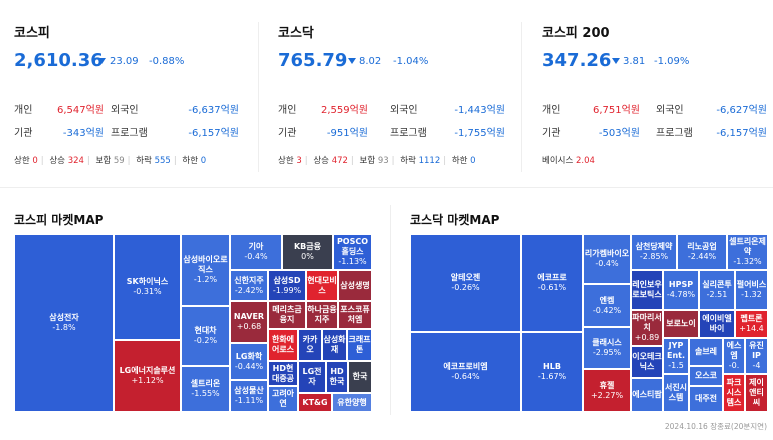  I want to click on tile-name: 현대모비스, so click(322, 285).